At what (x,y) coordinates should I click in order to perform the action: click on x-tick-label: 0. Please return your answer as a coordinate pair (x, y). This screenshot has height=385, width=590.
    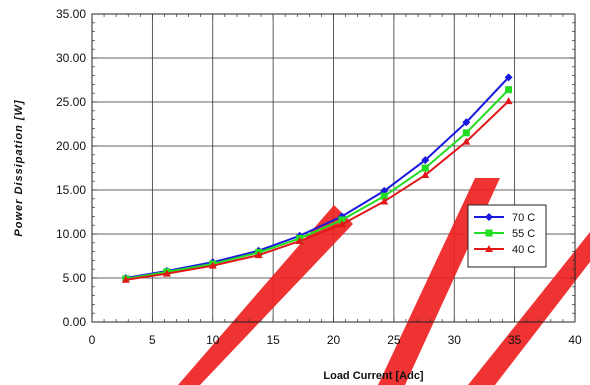
    Looking at the image, I should click on (92, 340).